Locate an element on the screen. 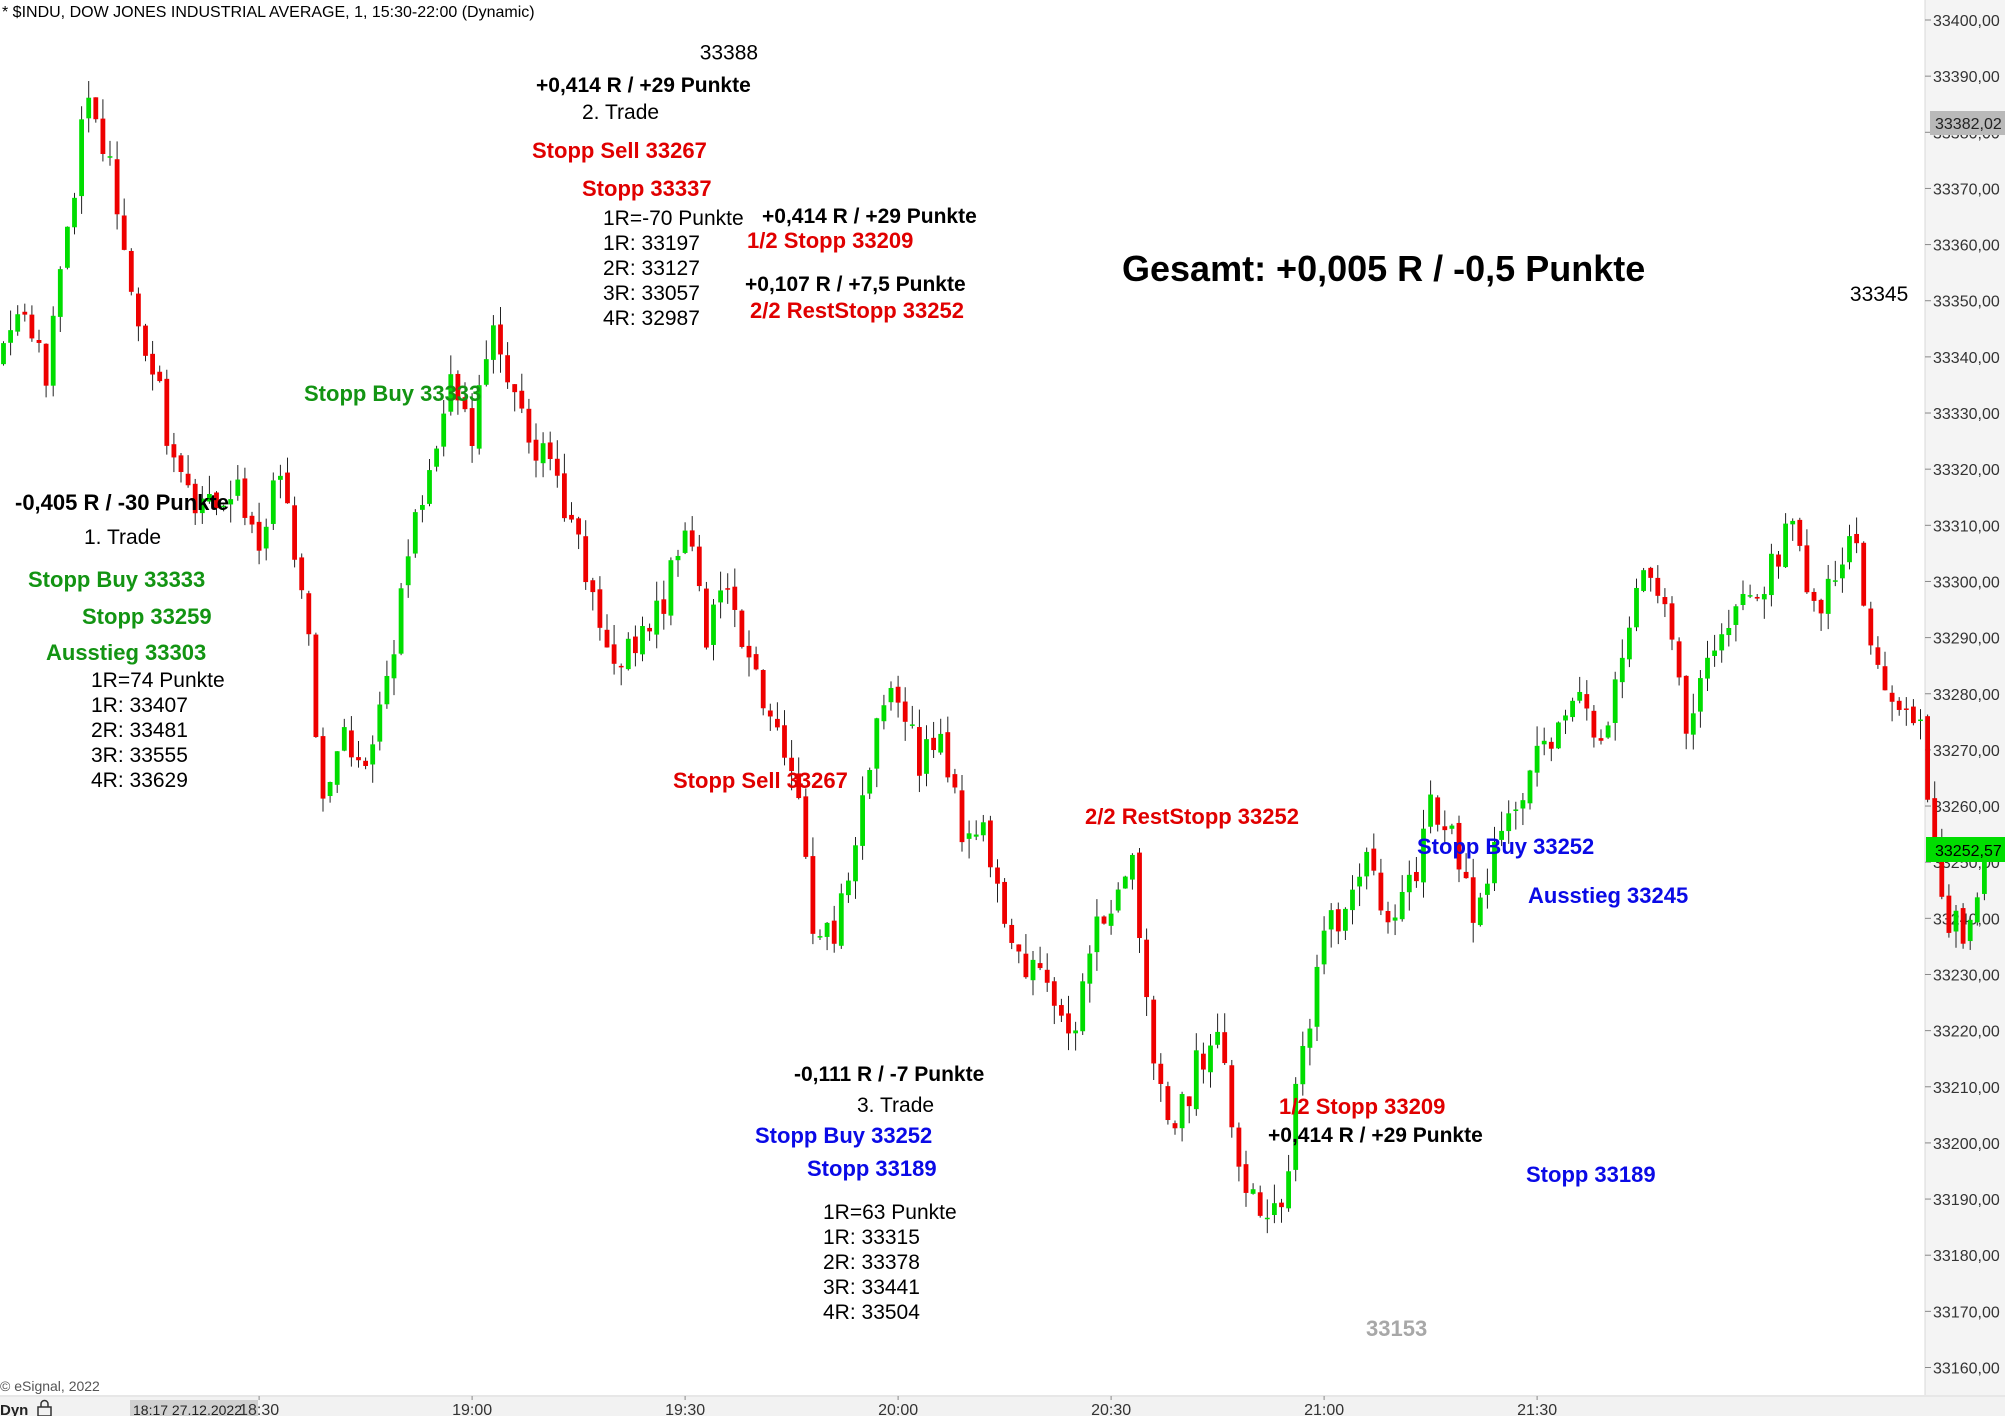 The image size is (2005, 1416). last-price-tag: 33252,57 is located at coordinates (1968, 851).